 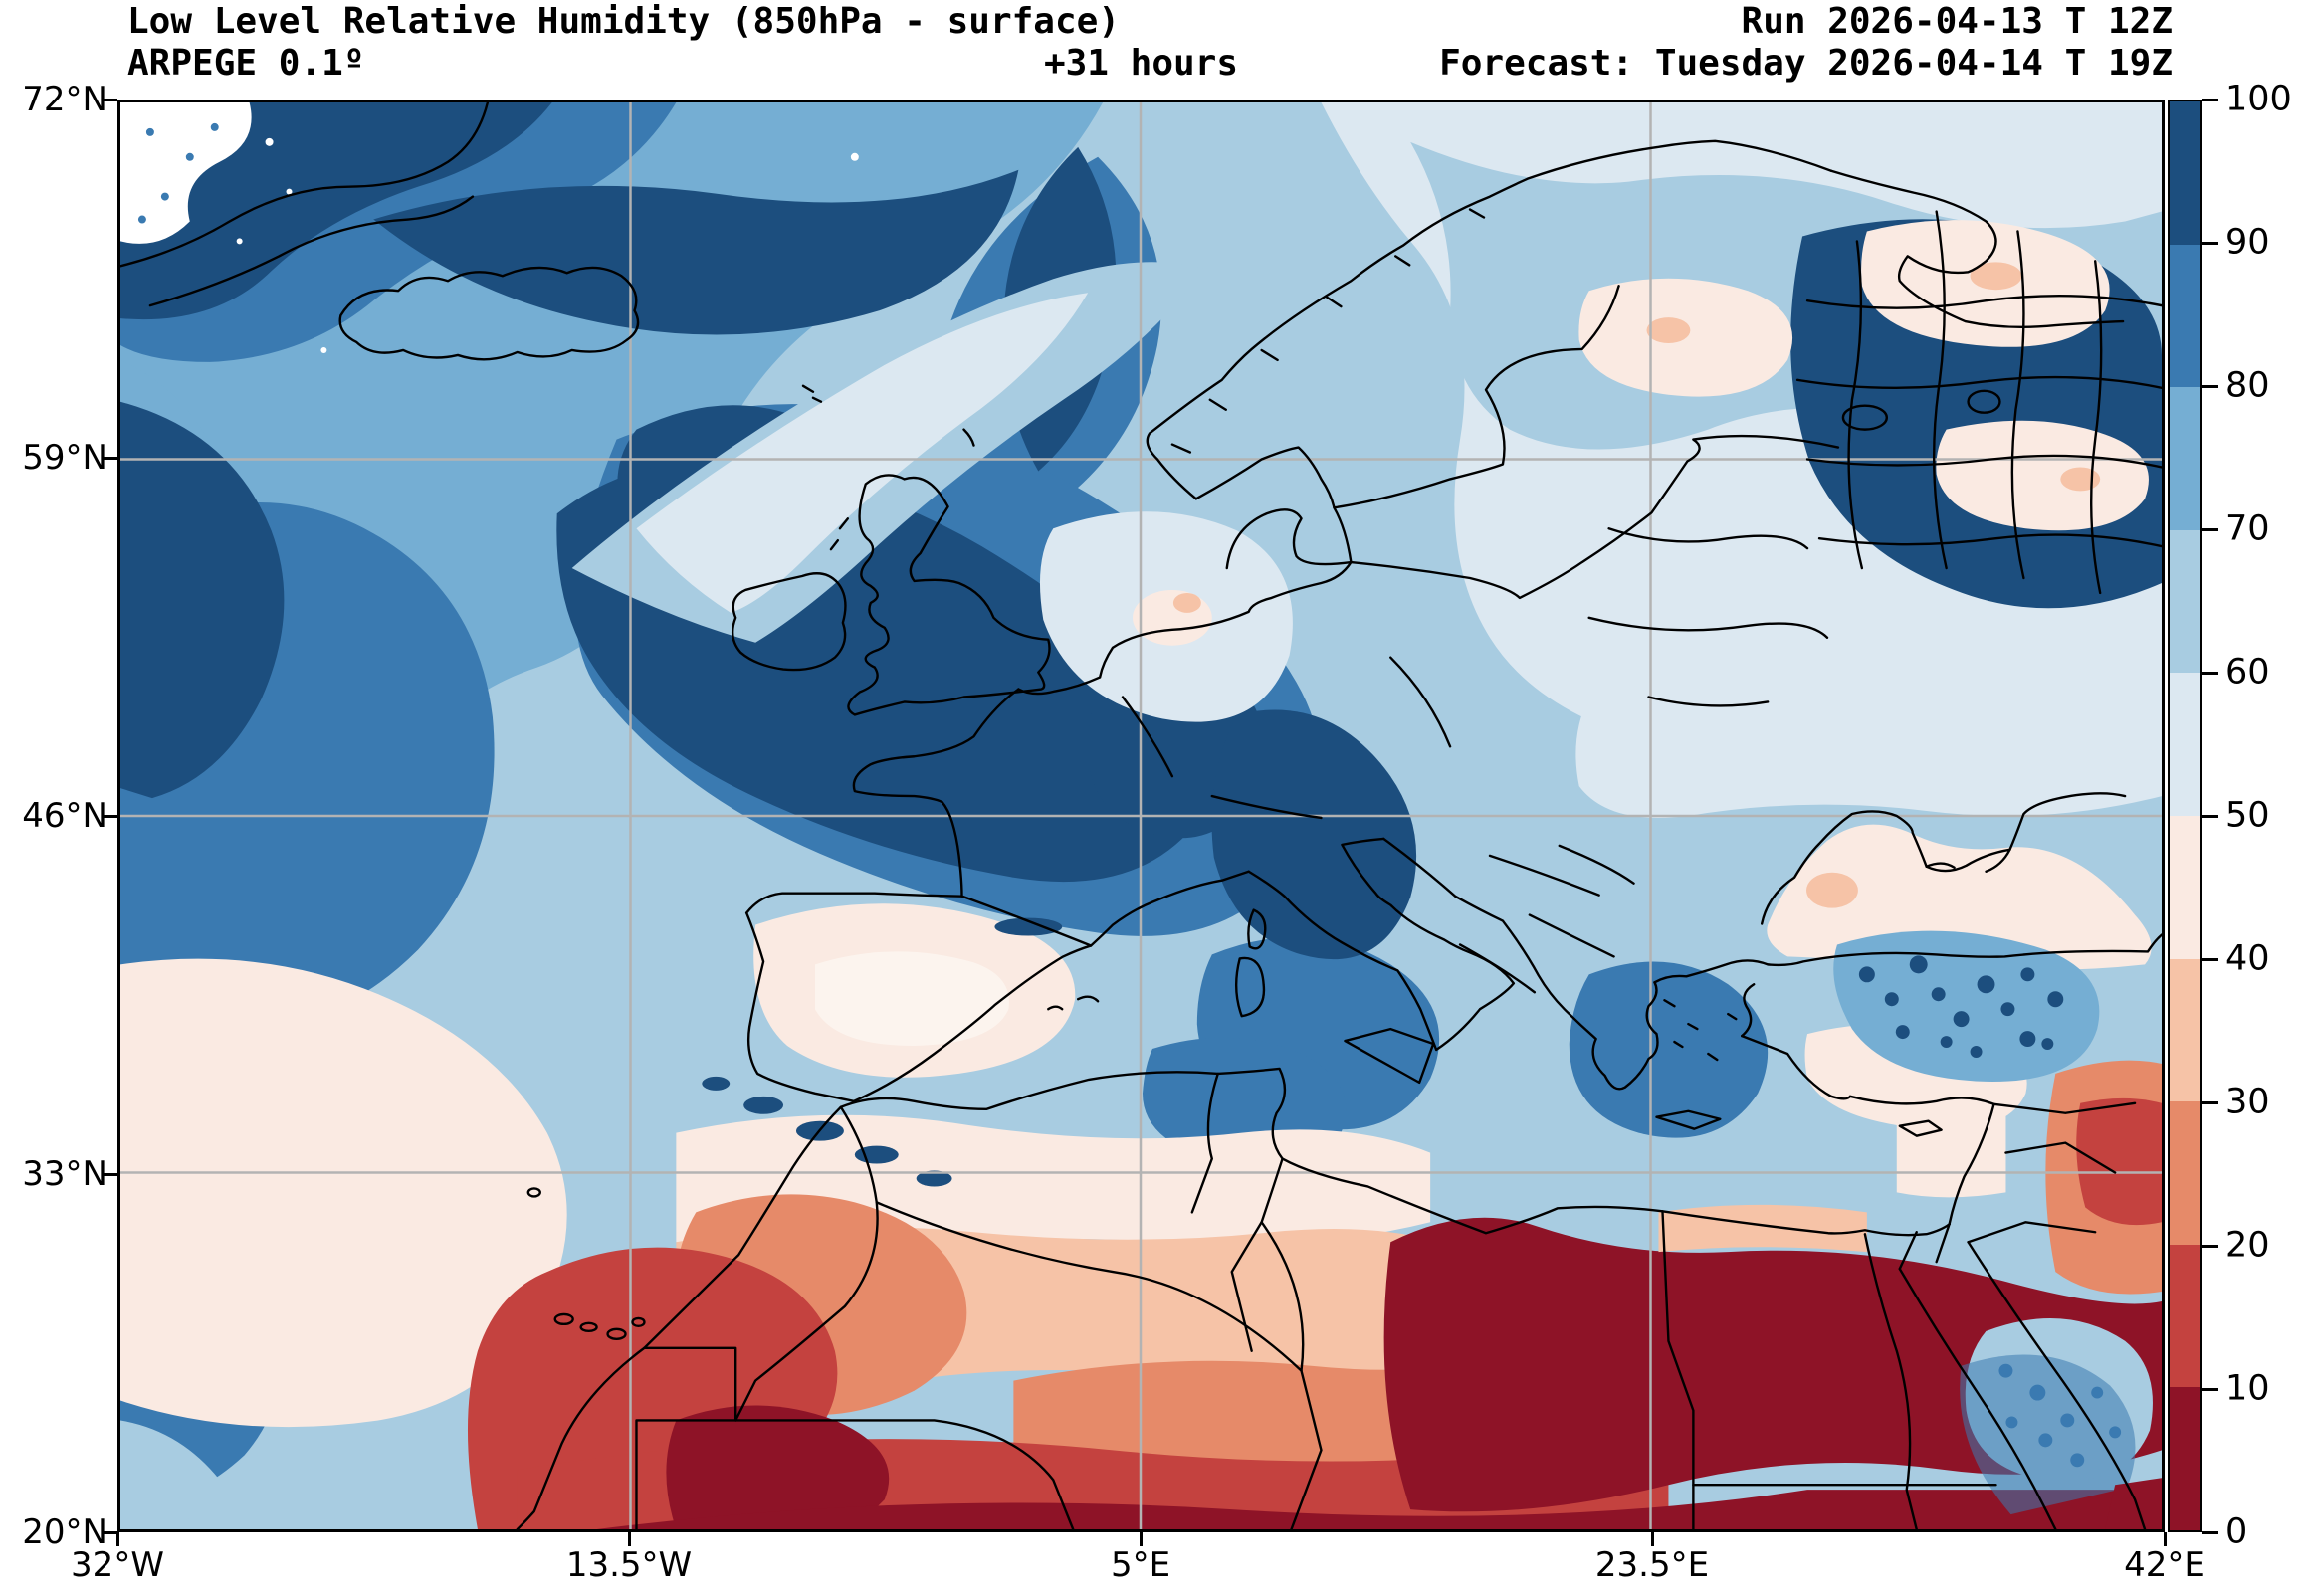 I want to click on lat-tick-label: 33°N, so click(x=64, y=1174).